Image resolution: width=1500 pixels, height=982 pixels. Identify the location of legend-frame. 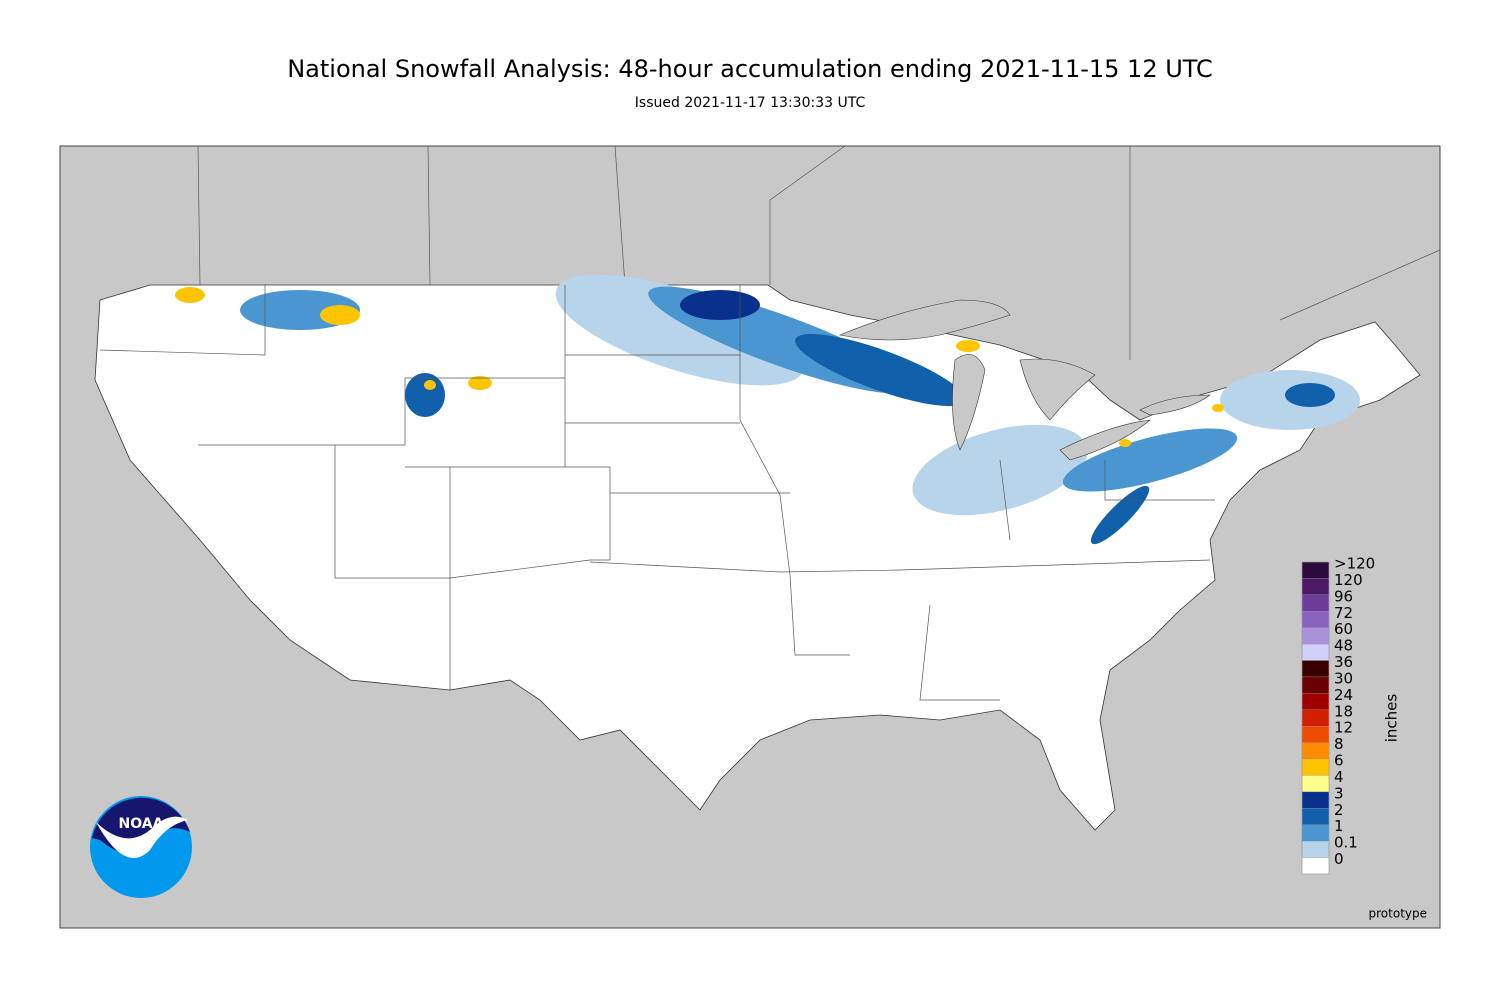
(1315, 718).